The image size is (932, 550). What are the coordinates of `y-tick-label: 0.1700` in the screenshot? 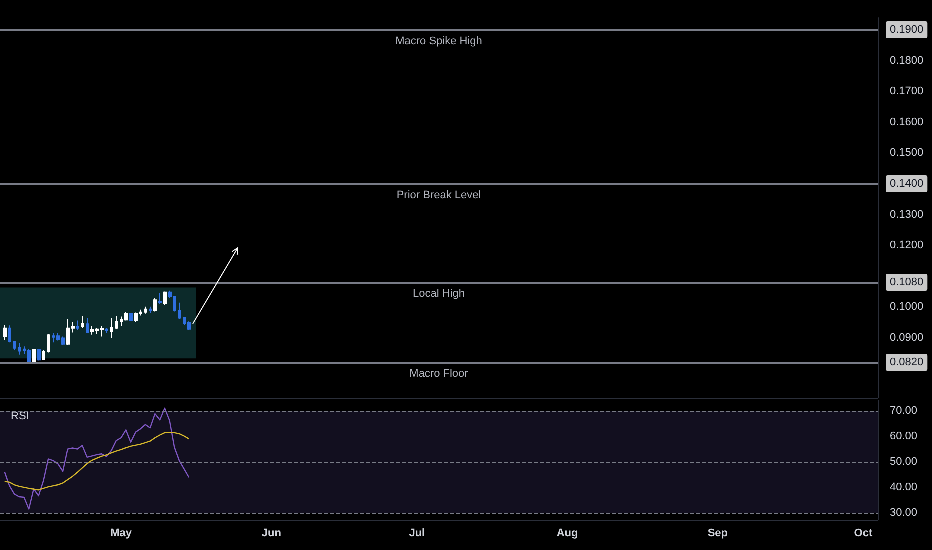 It's located at (907, 92).